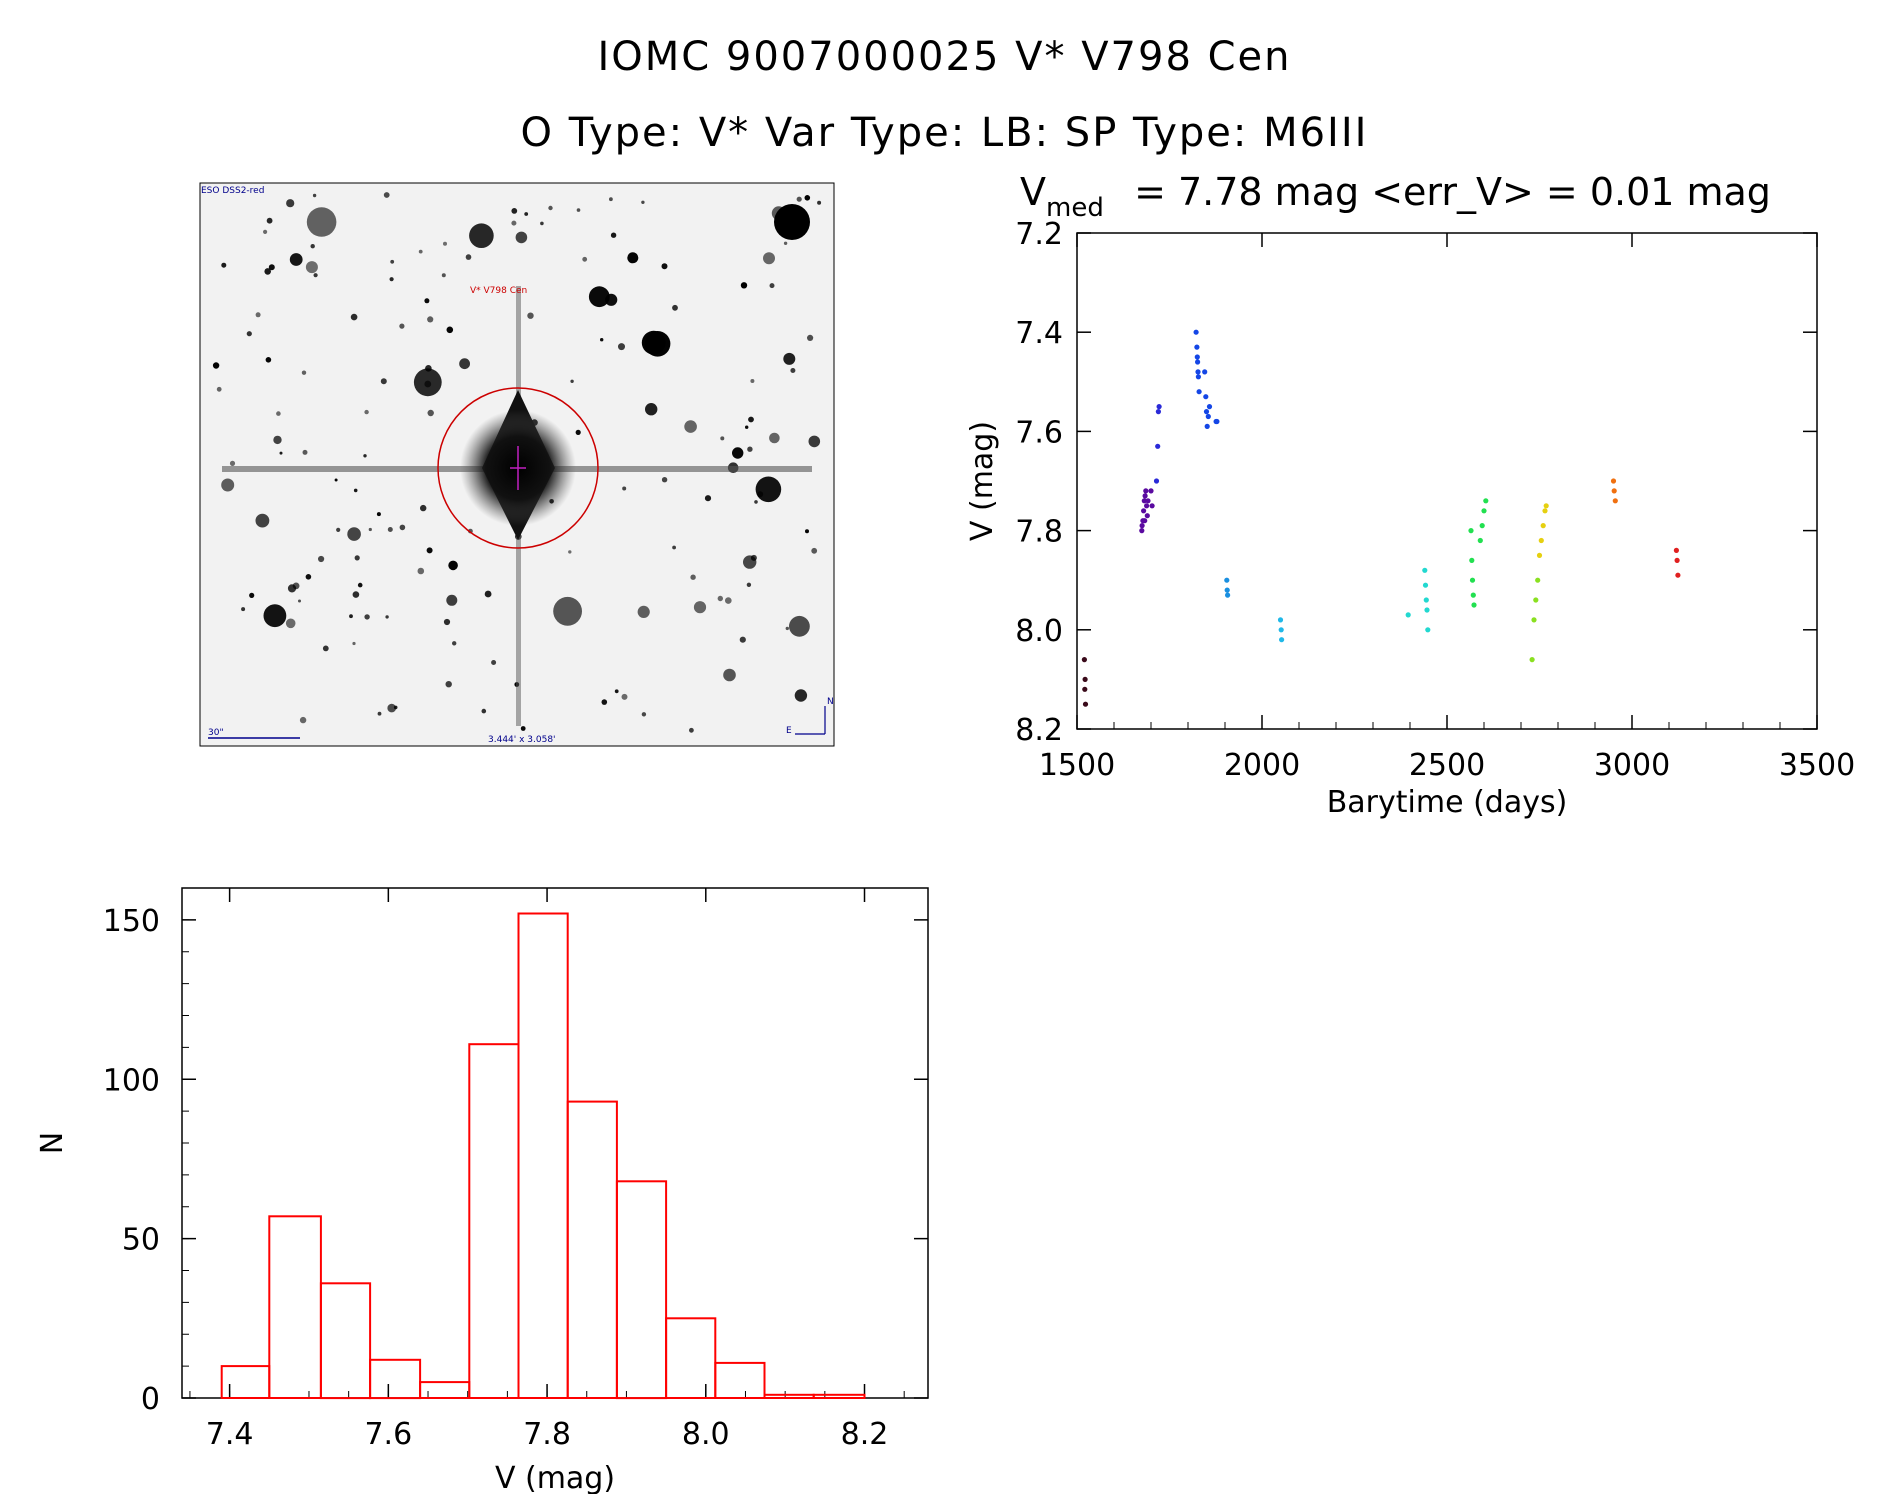 The height and width of the screenshot is (1494, 1889). Describe the element at coordinates (810, 716) in the screenshot. I see `compass: N E` at that location.